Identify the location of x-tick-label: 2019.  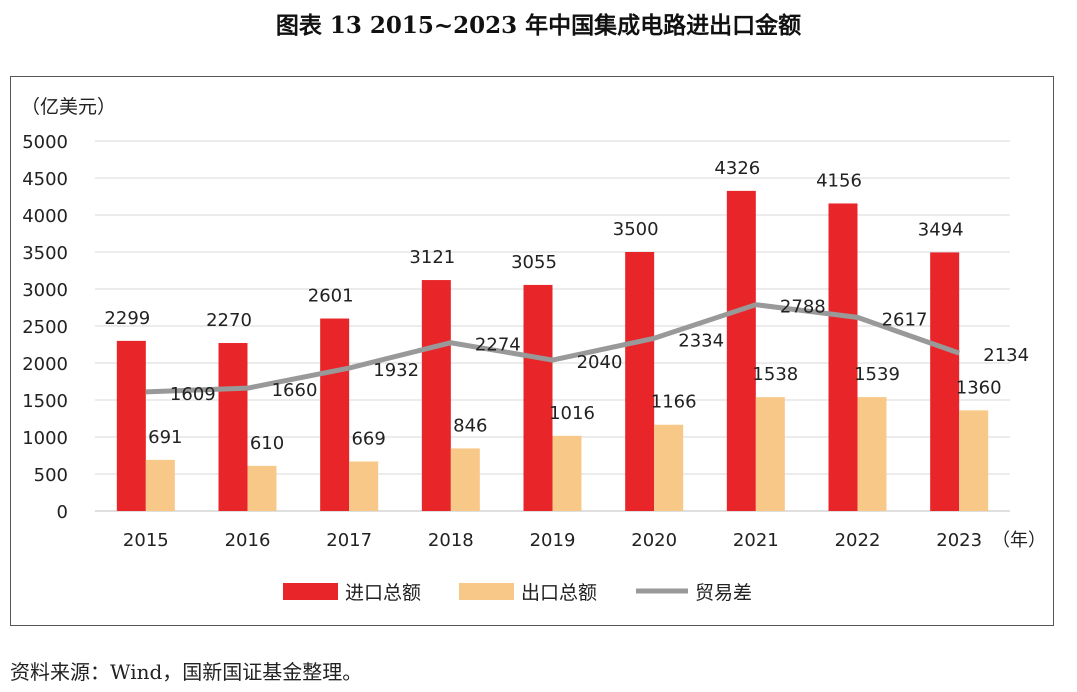
(553, 540).